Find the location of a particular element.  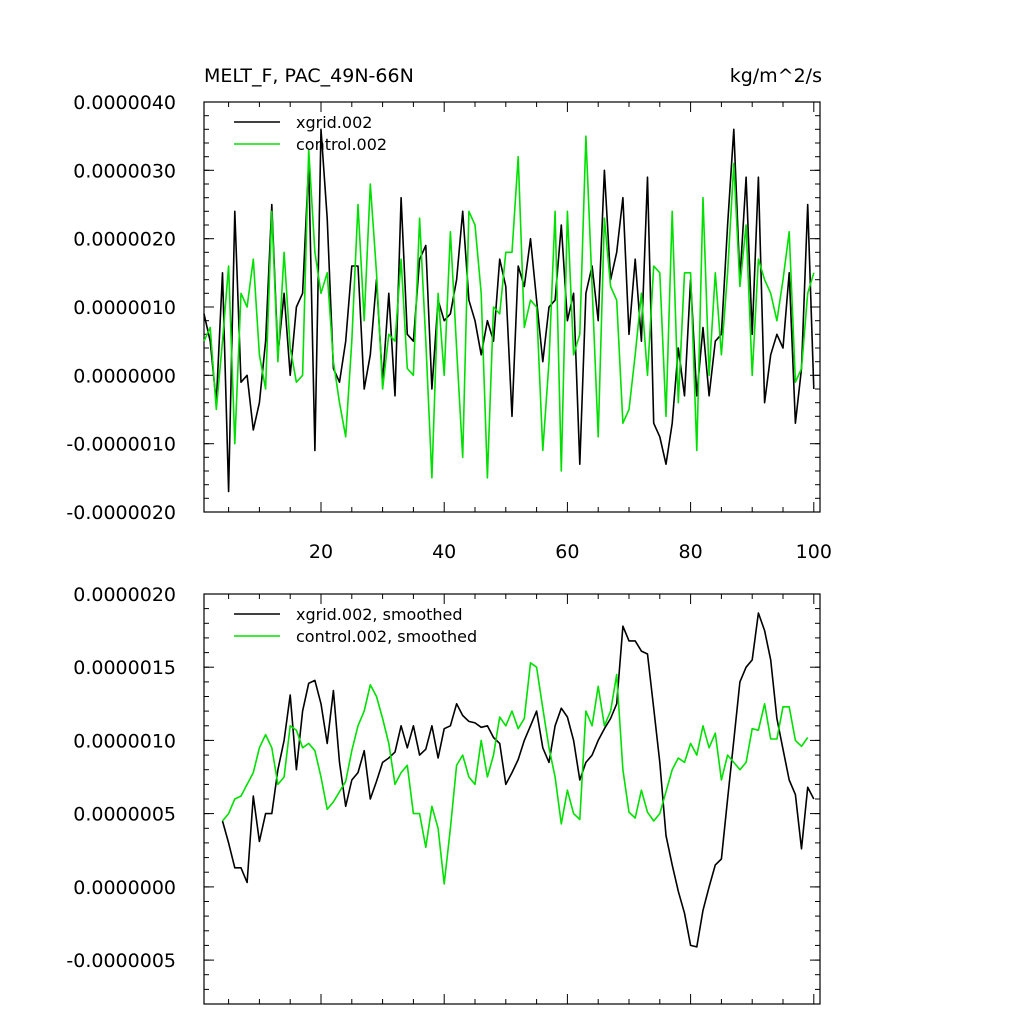

y-tick-label: -0.0000010 is located at coordinates (121, 445).